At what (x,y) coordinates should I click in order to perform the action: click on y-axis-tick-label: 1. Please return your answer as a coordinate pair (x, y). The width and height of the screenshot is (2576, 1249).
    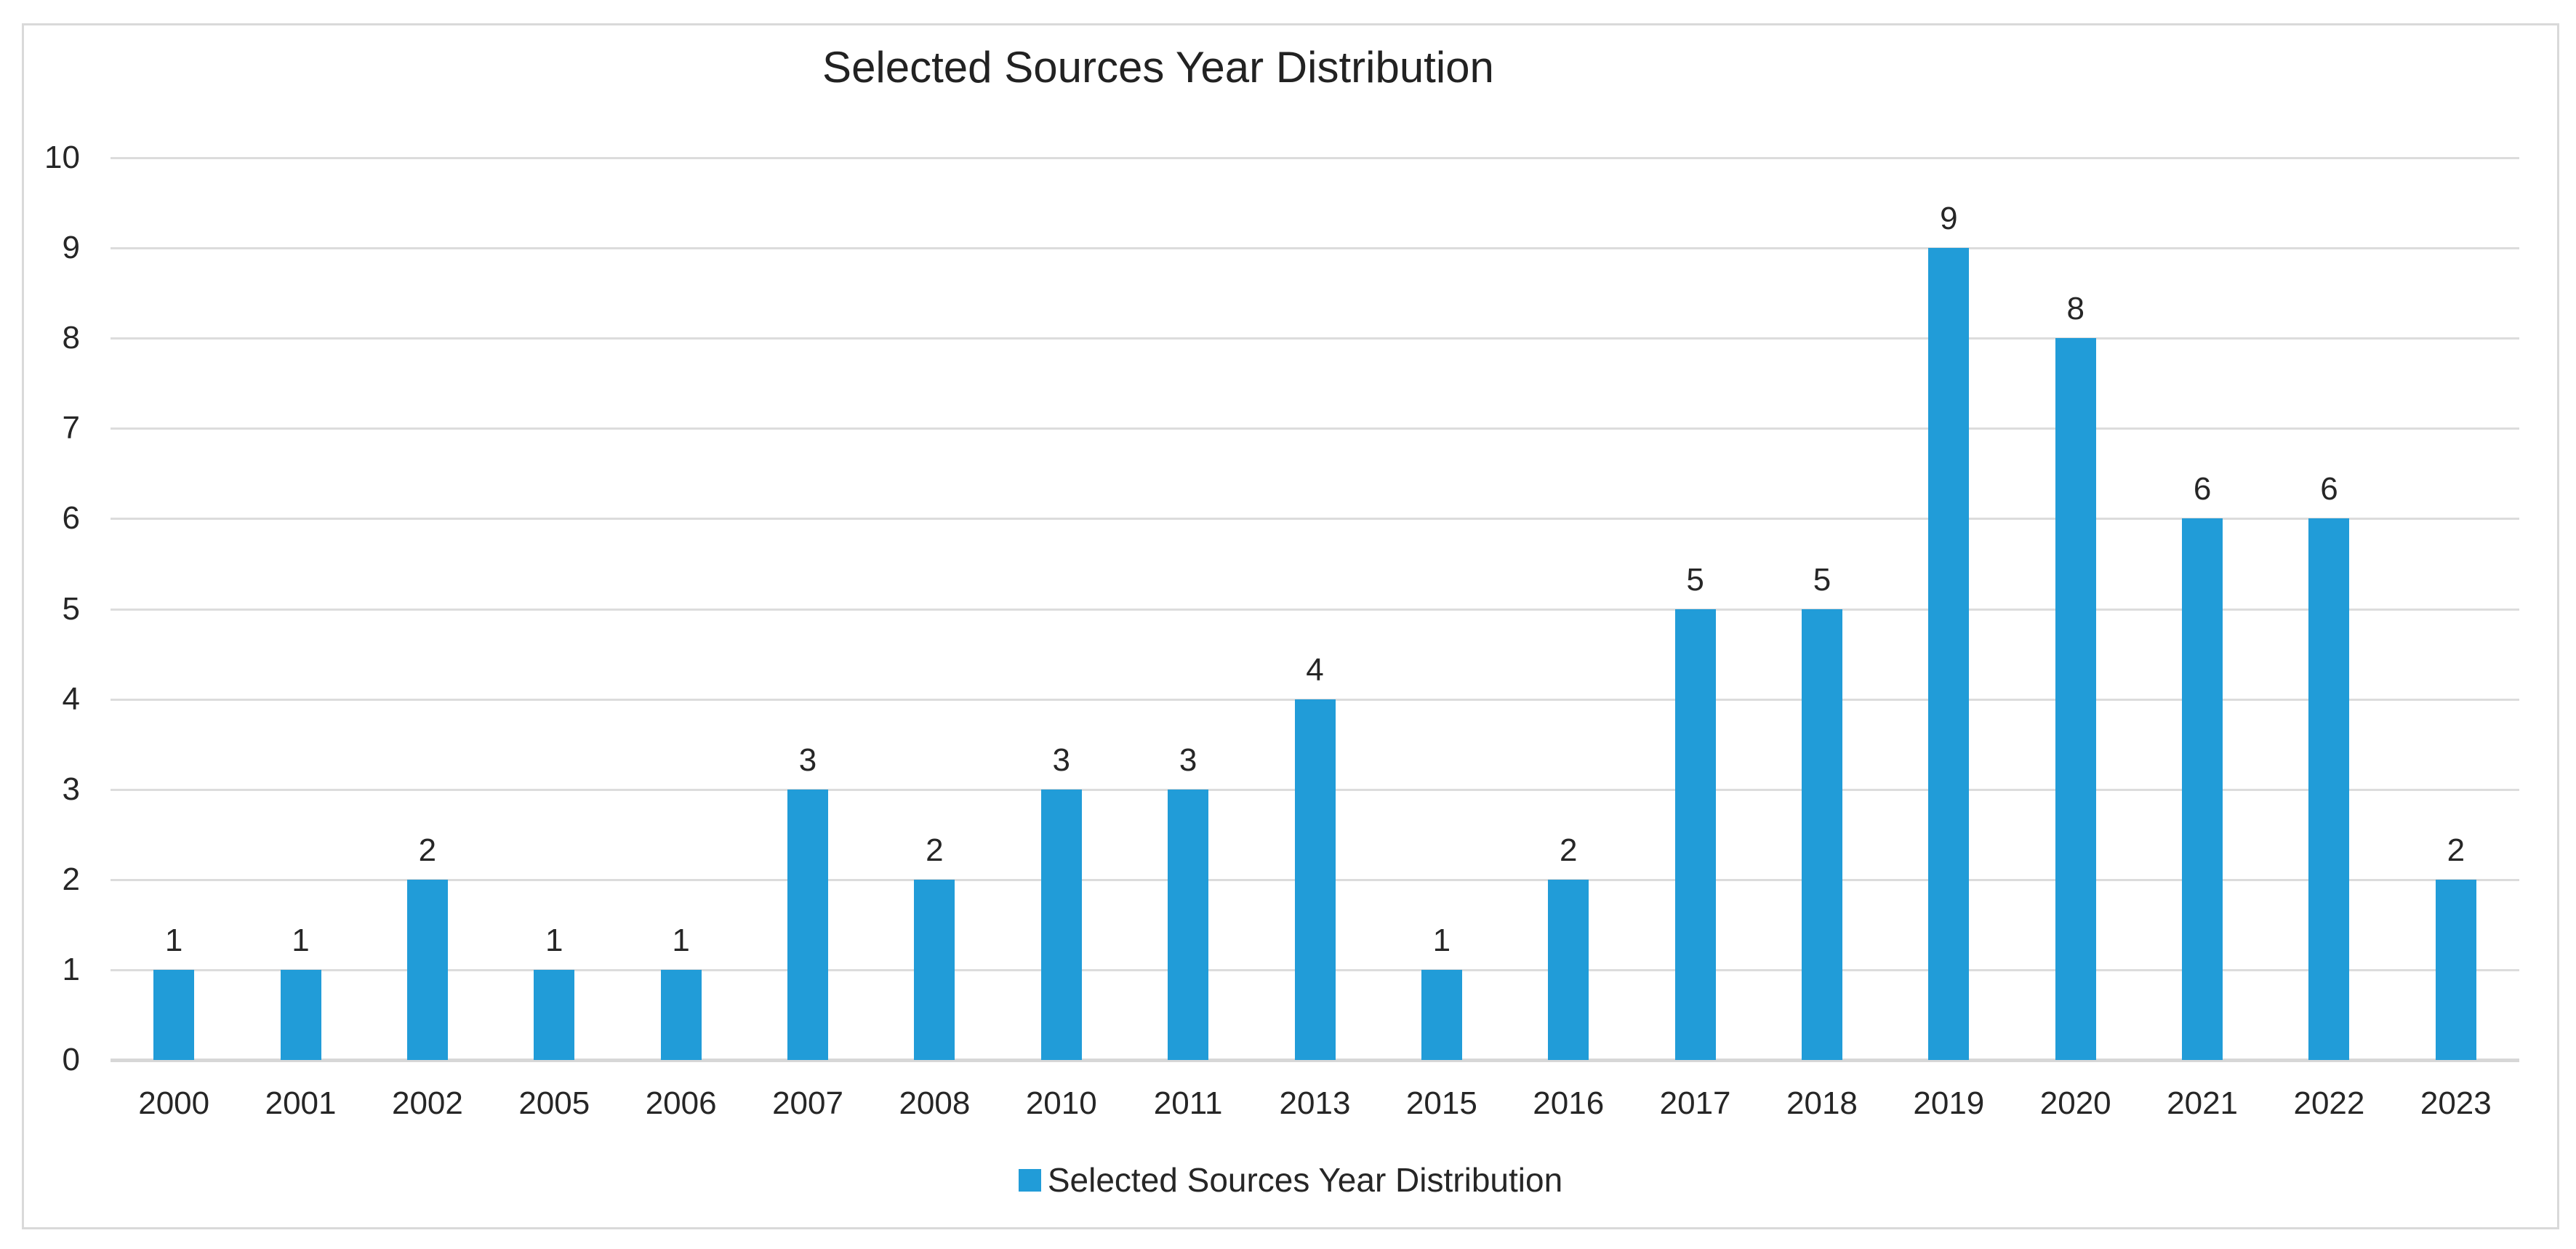
    Looking at the image, I should click on (71, 969).